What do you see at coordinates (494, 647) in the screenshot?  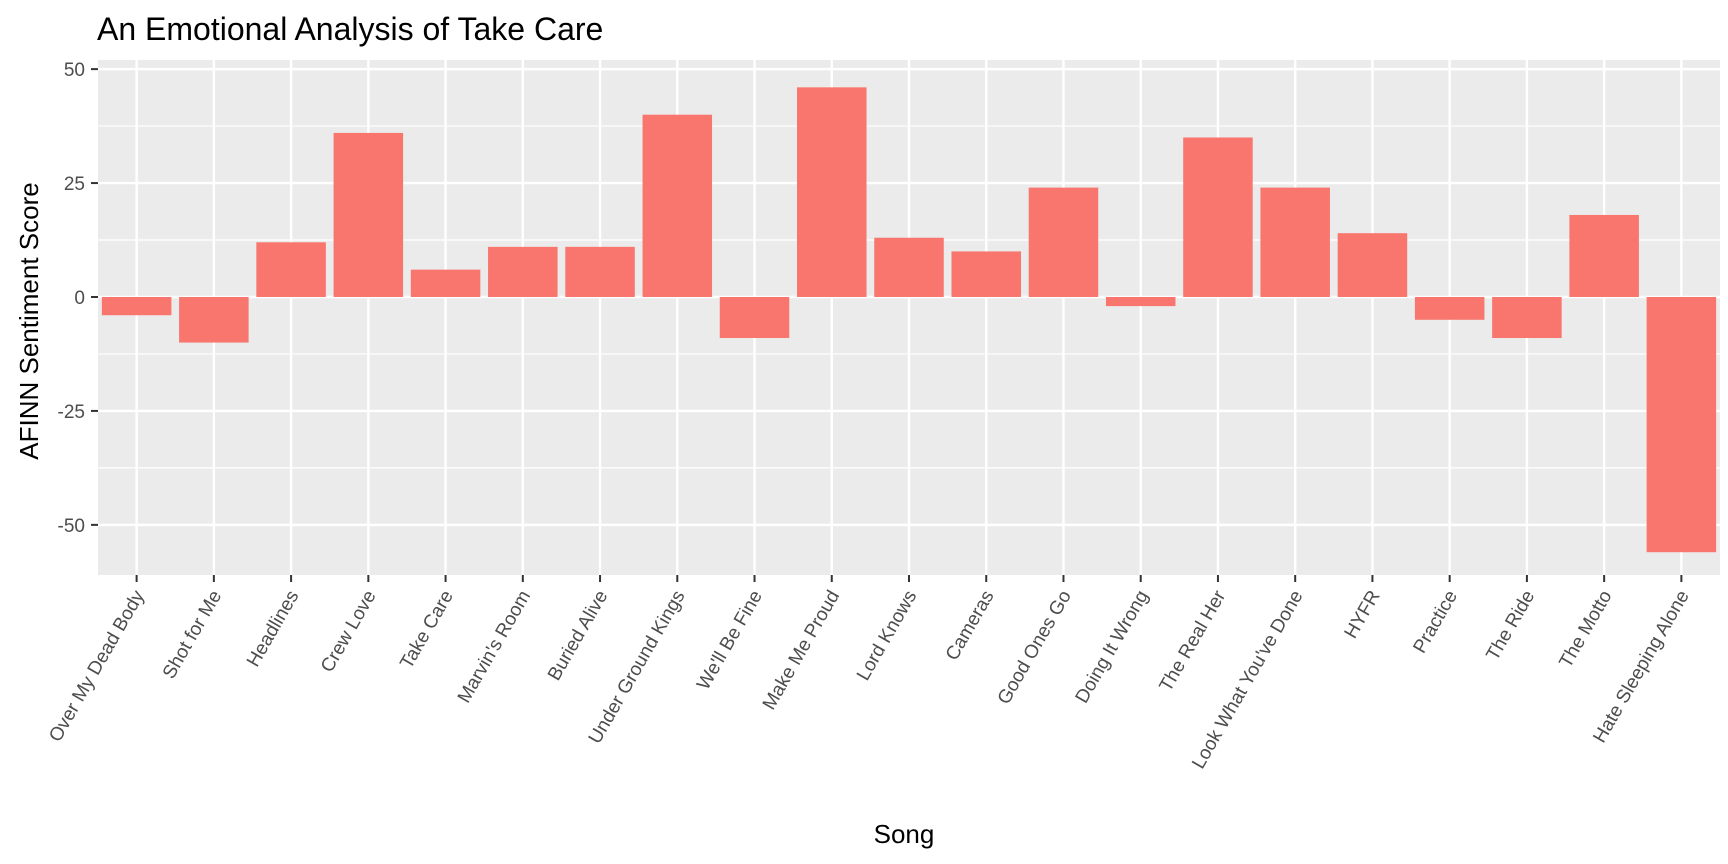 I see `x-tick-label: Marvin's Room` at bounding box center [494, 647].